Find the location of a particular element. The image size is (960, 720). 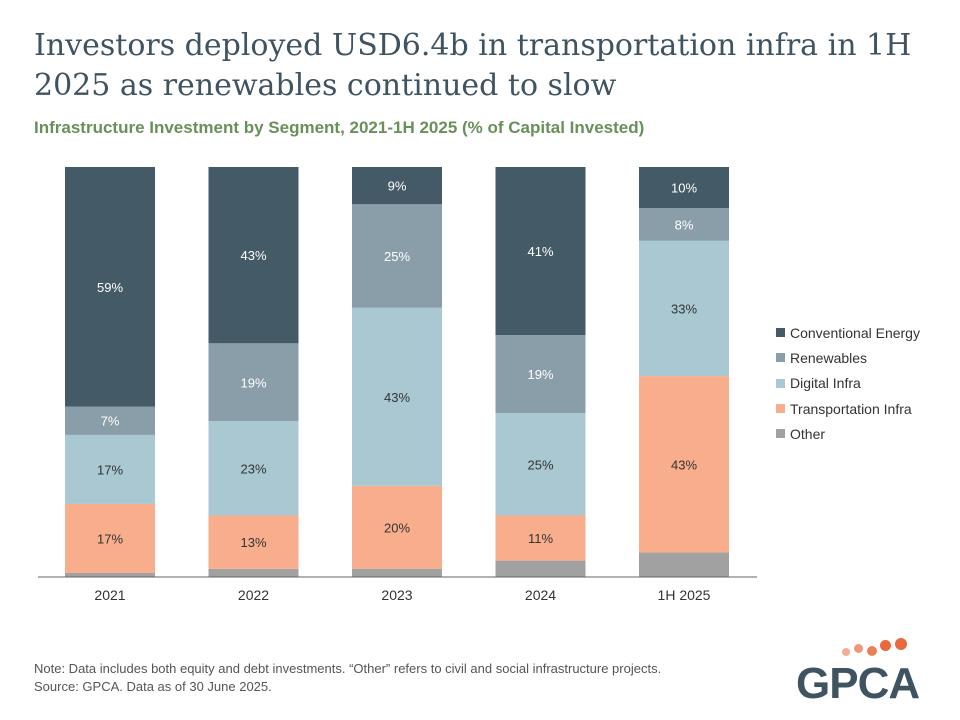

data-label: 11% is located at coordinates (540, 538).